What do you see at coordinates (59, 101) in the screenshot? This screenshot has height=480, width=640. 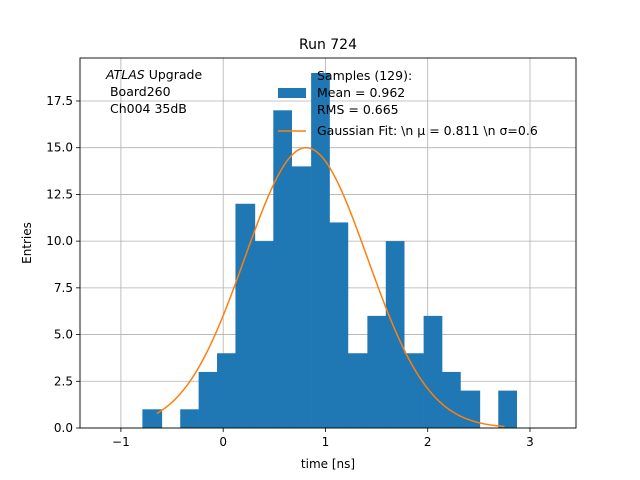 I see `y-tick-label: 17.5` at bounding box center [59, 101].